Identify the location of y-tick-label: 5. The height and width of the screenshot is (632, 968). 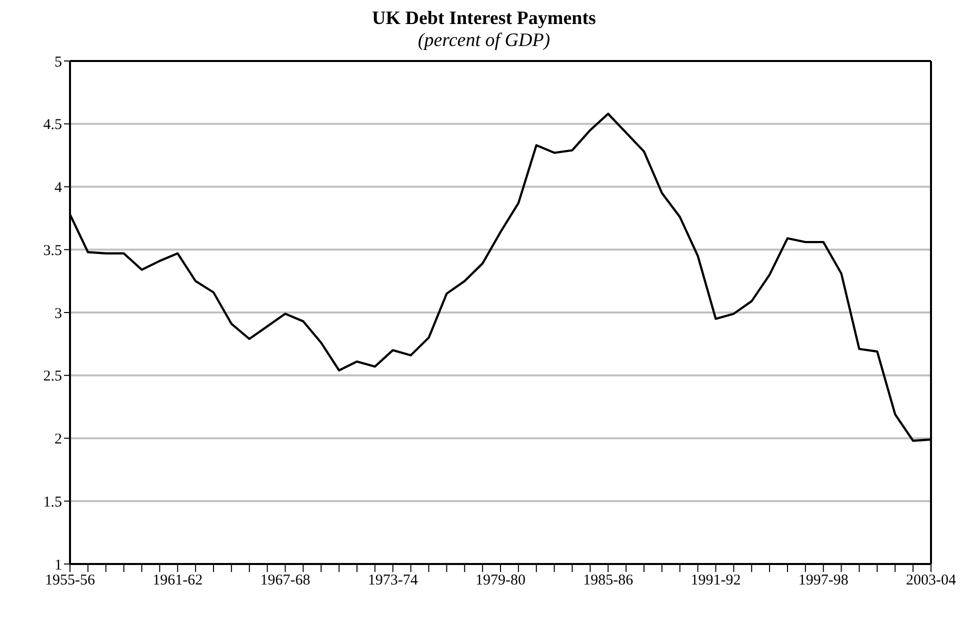
(58, 62).